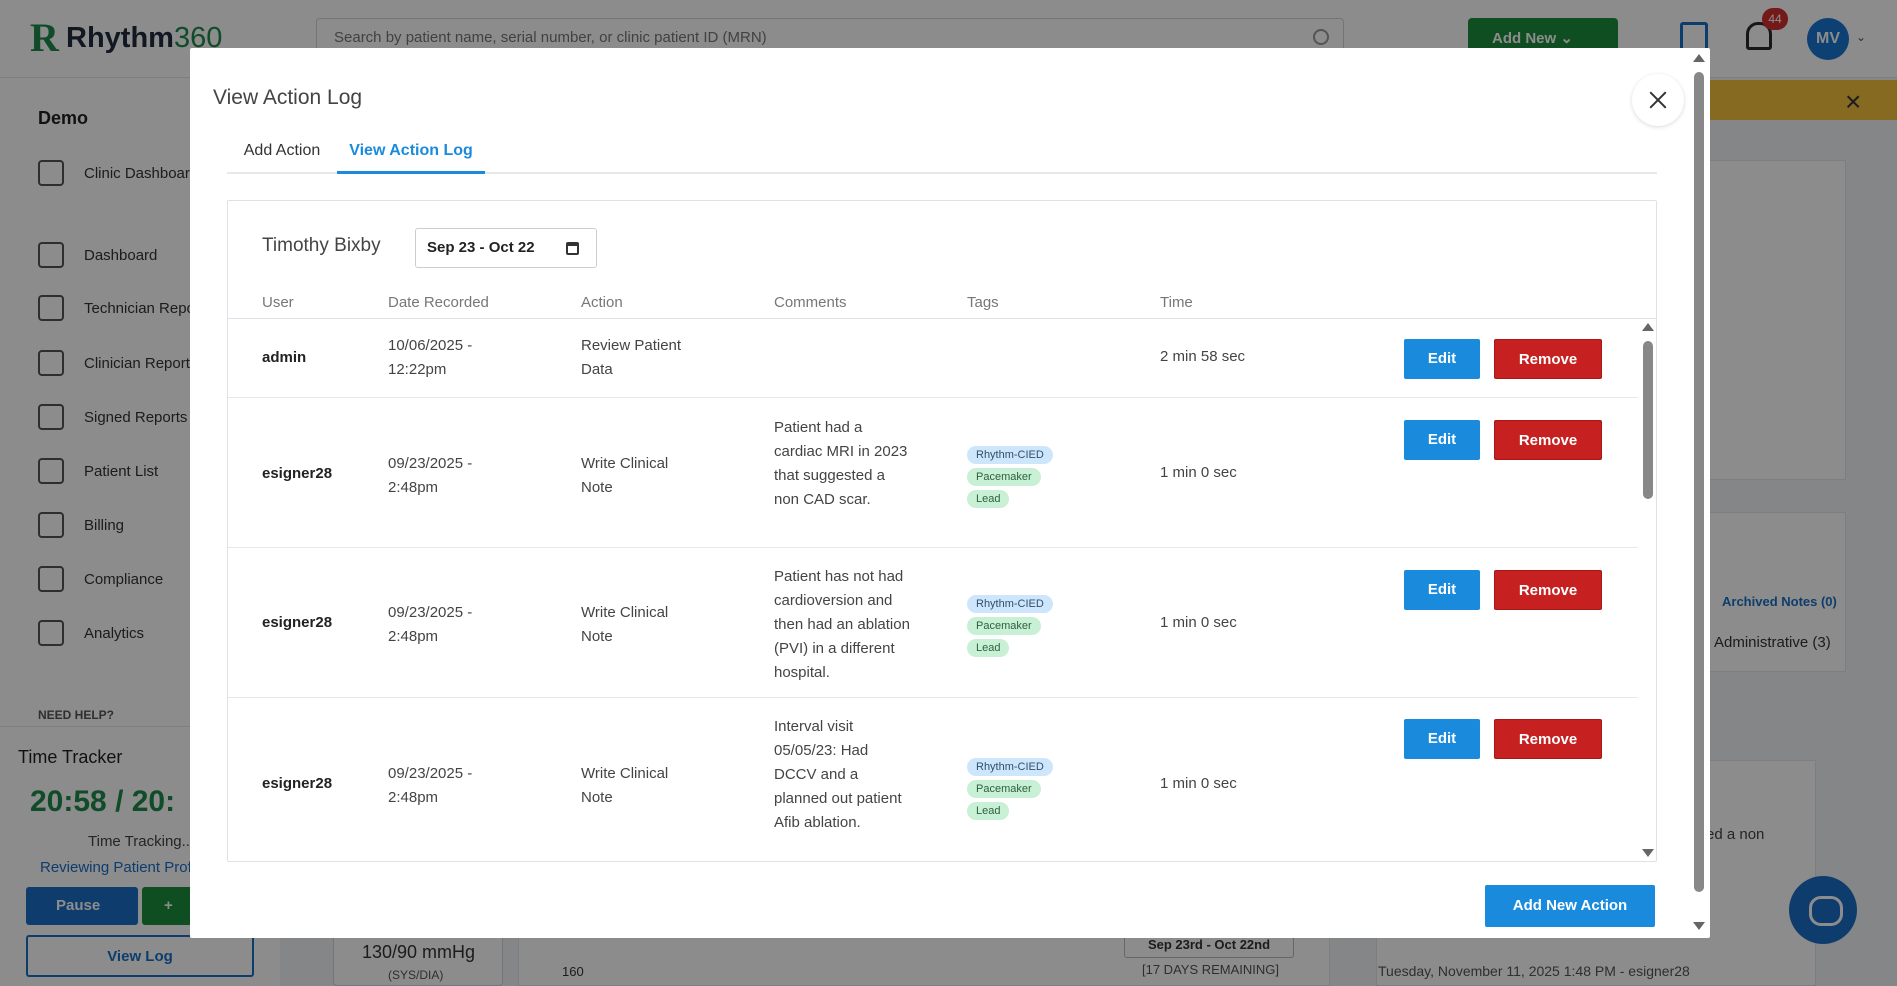 The height and width of the screenshot is (986, 1897). Describe the element at coordinates (118, 867) in the screenshot. I see `time-tracker-activity: Reviewing Patient Profi` at that location.